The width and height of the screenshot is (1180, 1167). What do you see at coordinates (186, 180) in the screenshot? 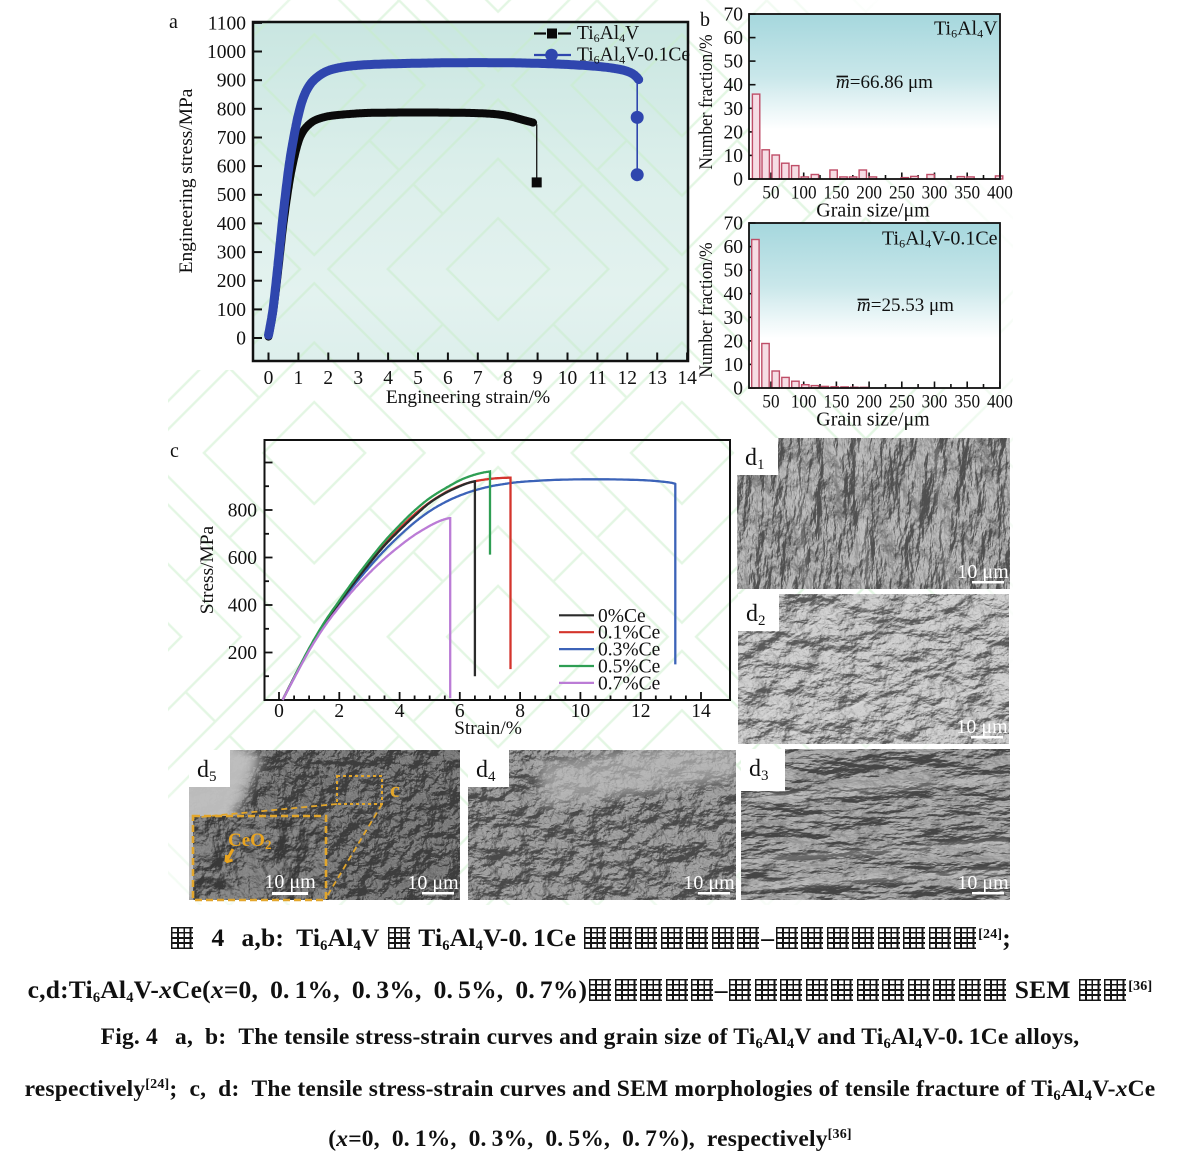
I see `svg-text: Engineering stress/MPa` at bounding box center [186, 180].